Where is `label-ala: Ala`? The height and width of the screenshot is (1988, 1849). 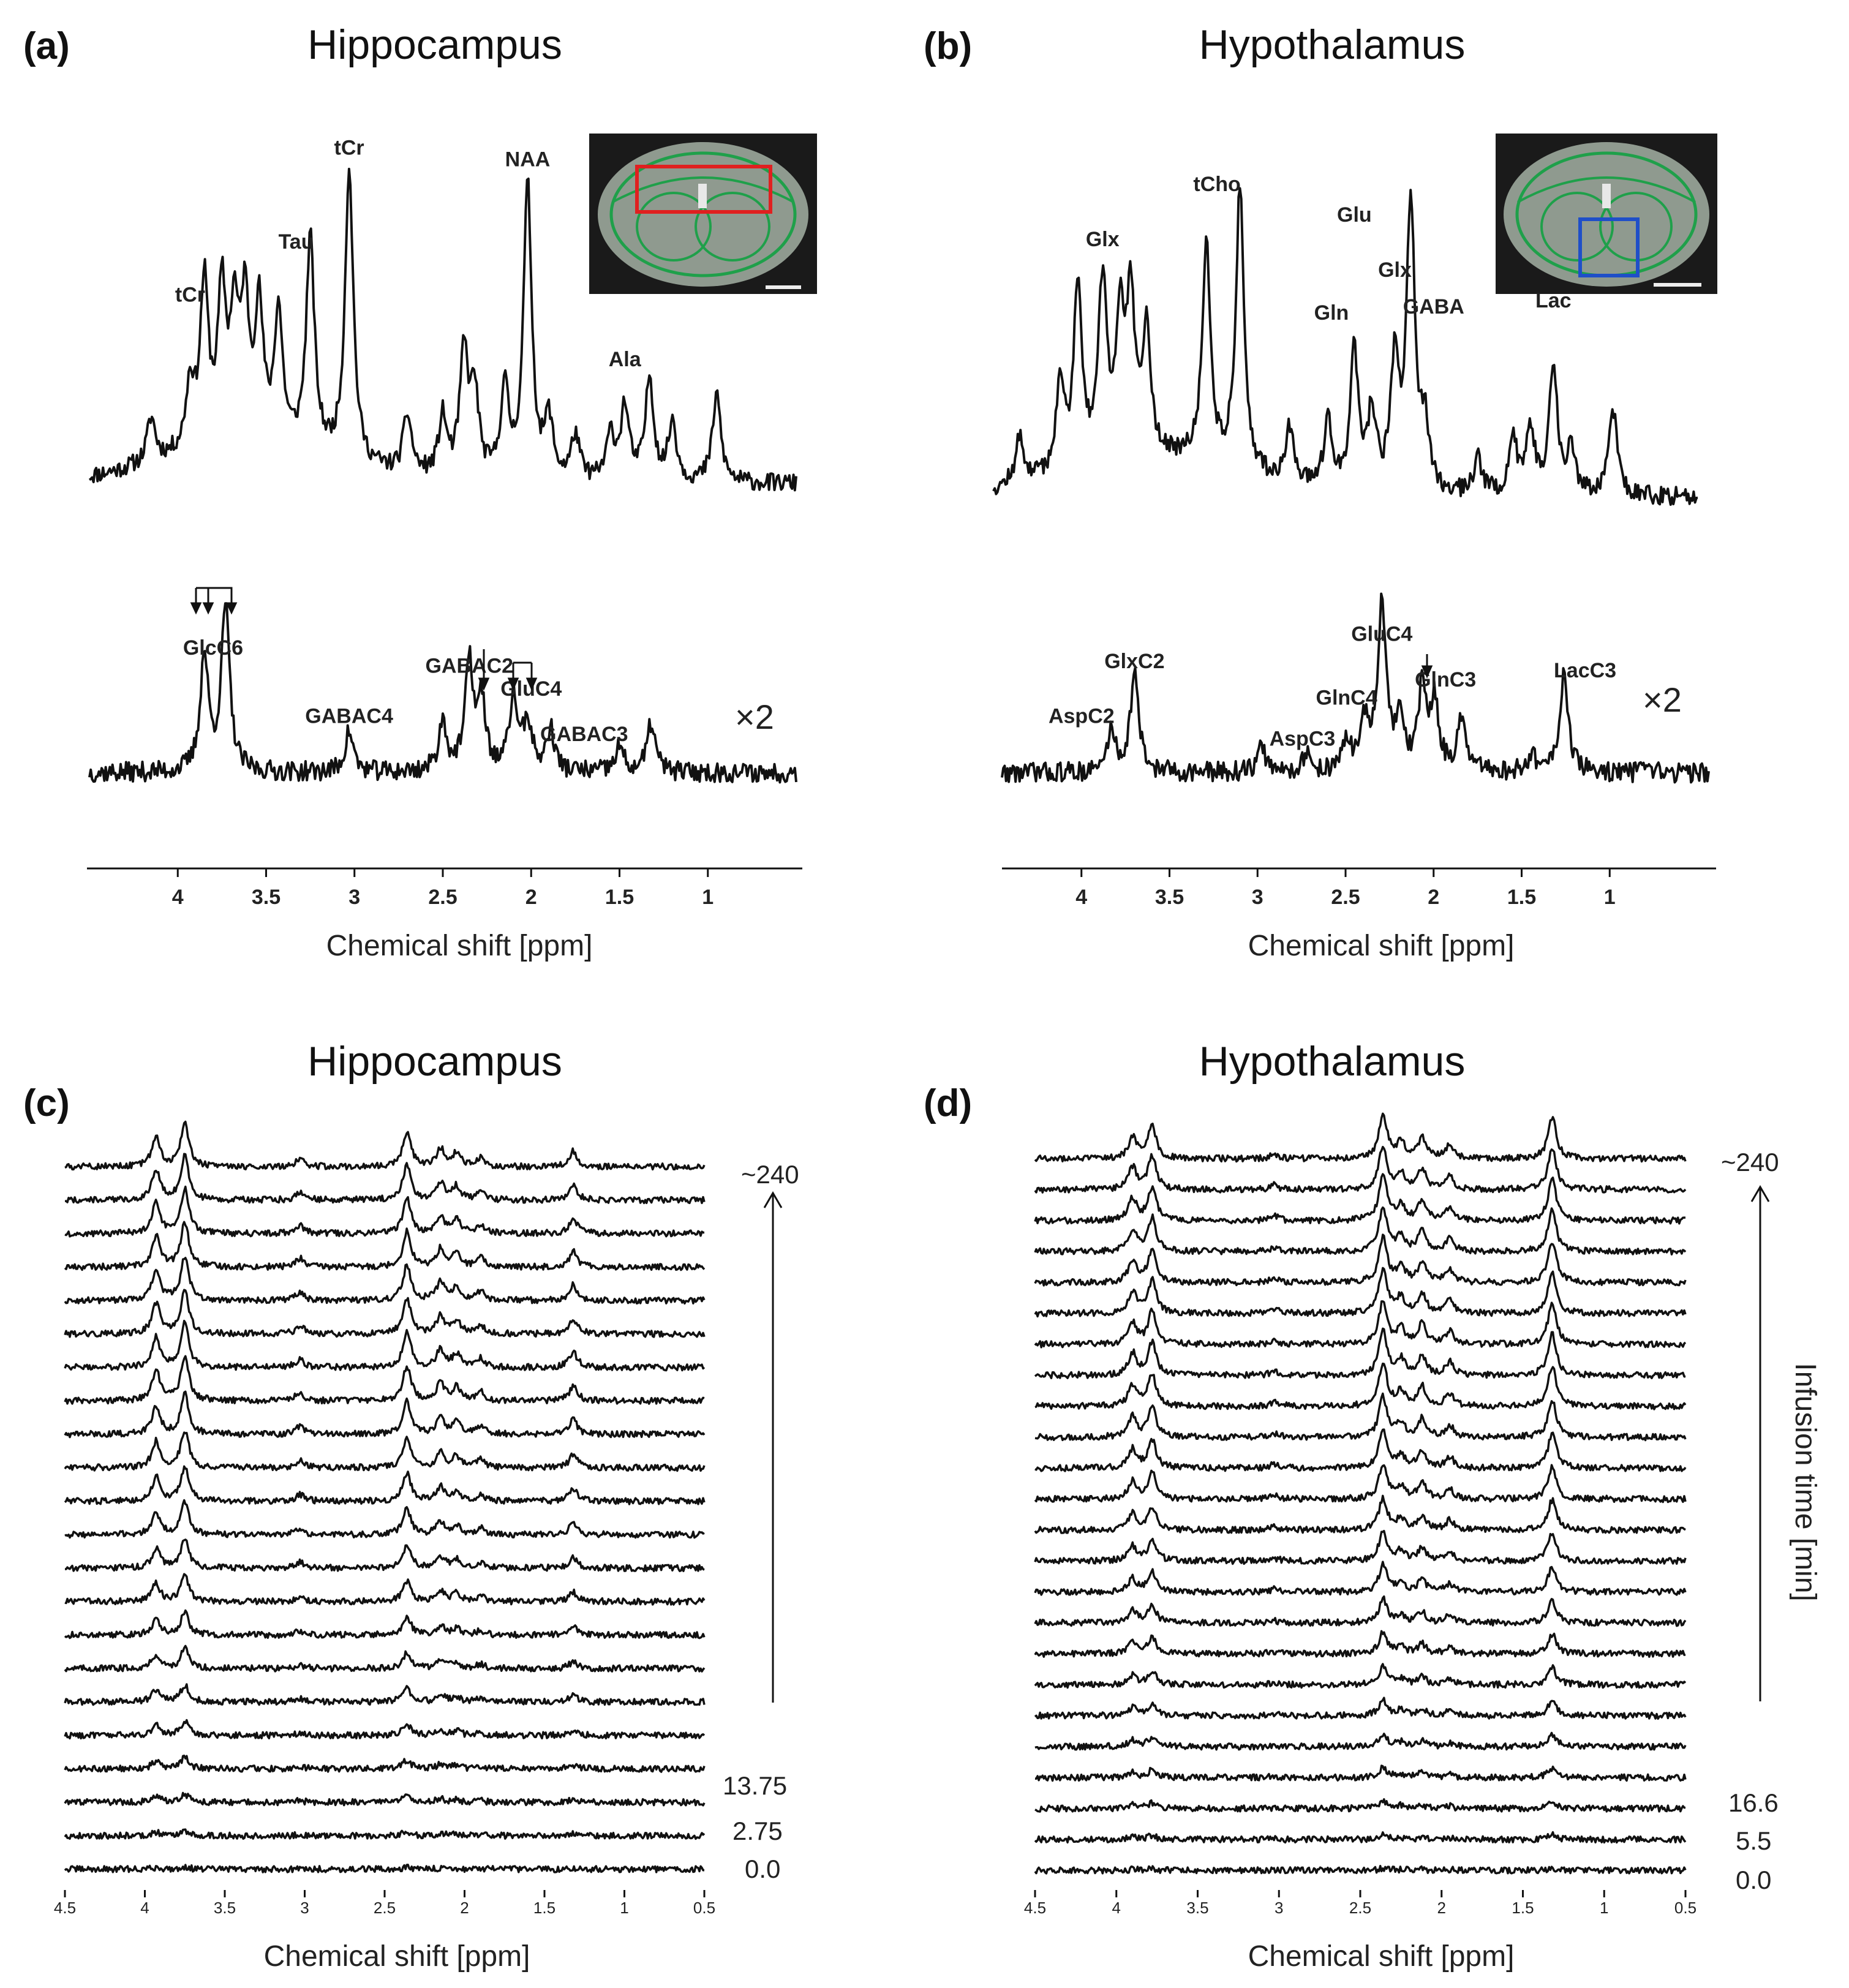
label-ala: Ala is located at coordinates (625, 359).